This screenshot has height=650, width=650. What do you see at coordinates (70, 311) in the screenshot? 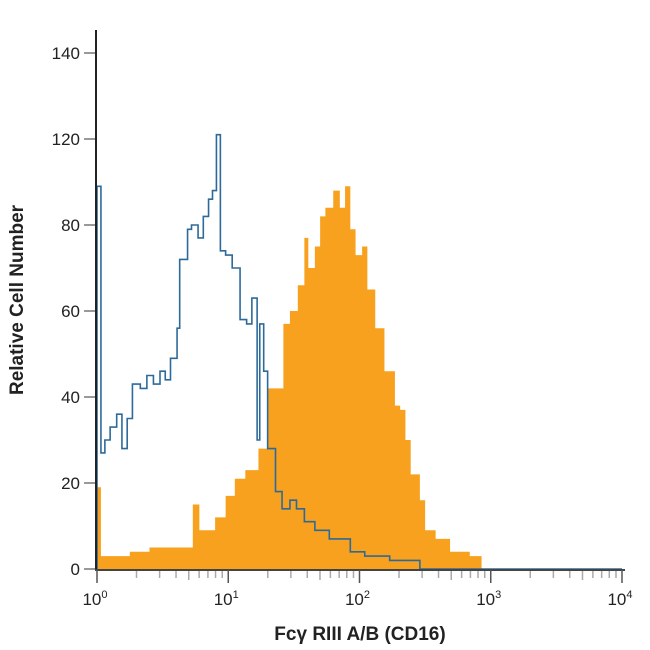
I see `y-tick-label: 60` at bounding box center [70, 311].